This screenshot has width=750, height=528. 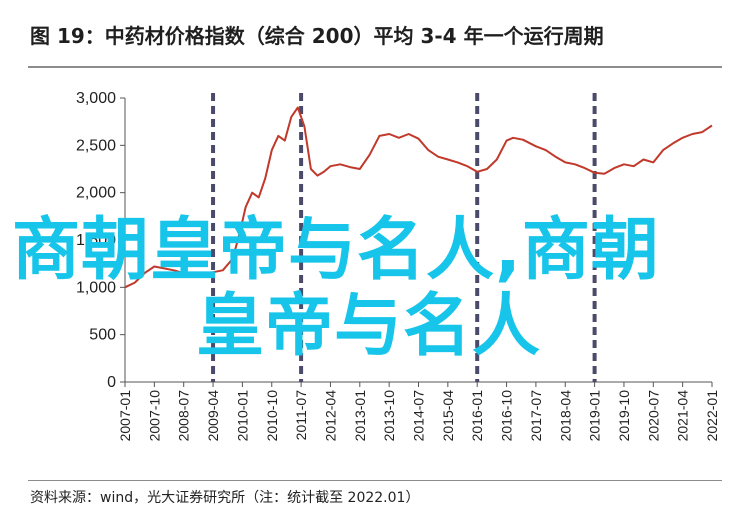 I want to click on y-tick-label: 3,000, so click(x=96, y=98).